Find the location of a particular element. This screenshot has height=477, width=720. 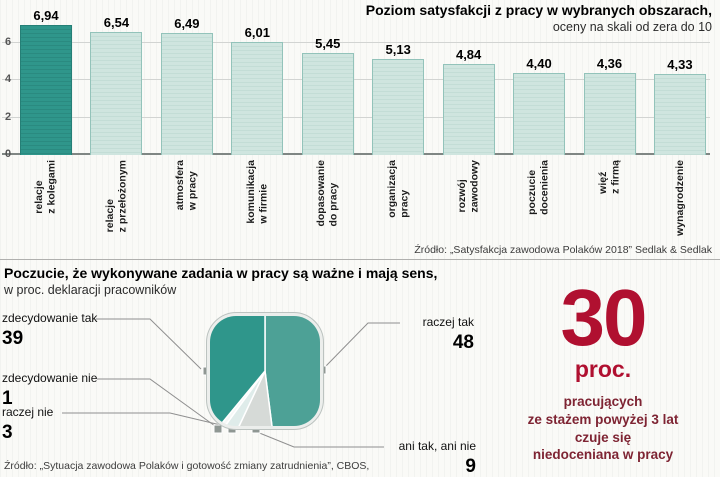

bar-category: dopasowanie do pracy is located at coordinates (328, 207).